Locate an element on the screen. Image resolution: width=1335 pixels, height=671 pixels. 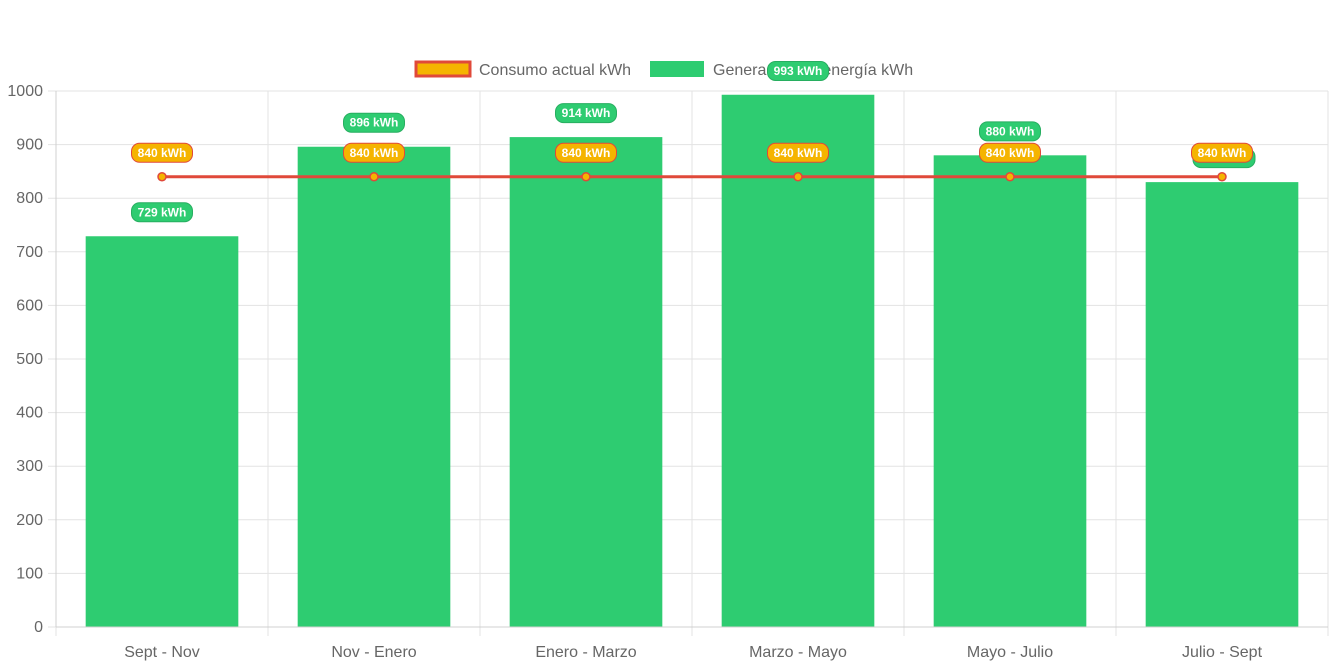
x-tick-label: Mayo - Julio is located at coordinates (1010, 652).